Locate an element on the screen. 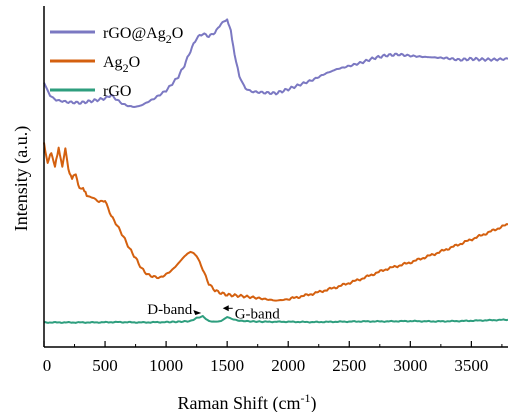 Image resolution: width=508 pixels, height=412 pixels. legend: rGO@Ag2O Ag2O rGO is located at coordinates (116, 62).